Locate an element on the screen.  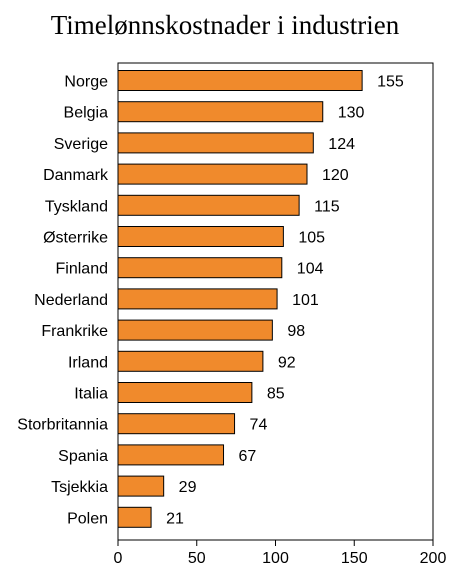
bar-nederland is located at coordinates (197, 299).